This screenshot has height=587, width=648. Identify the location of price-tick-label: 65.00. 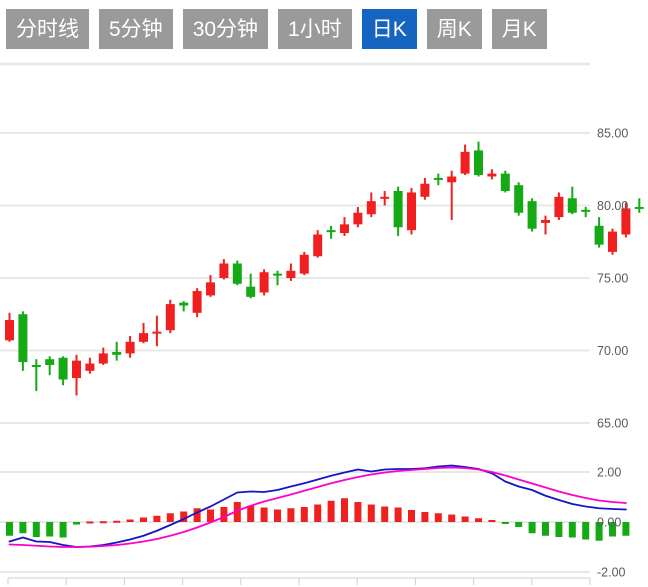
(612, 424).